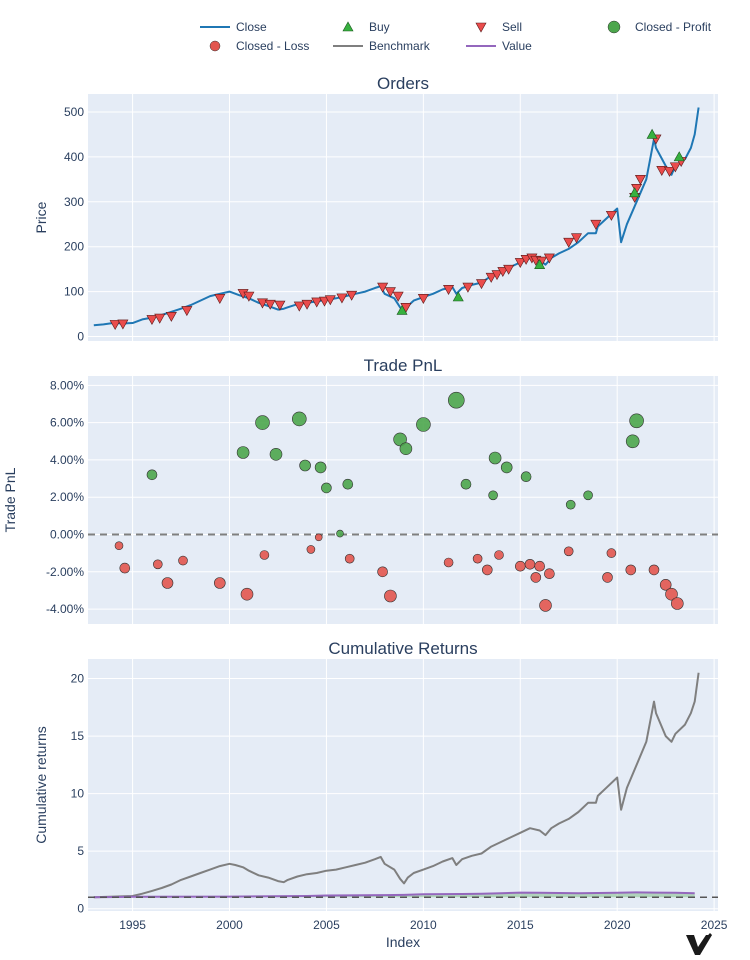 Image resolution: width=750 pixels, height=960 pixels. Describe the element at coordinates (326, 925) in the screenshot. I see `x-tick-label: 2005` at that location.